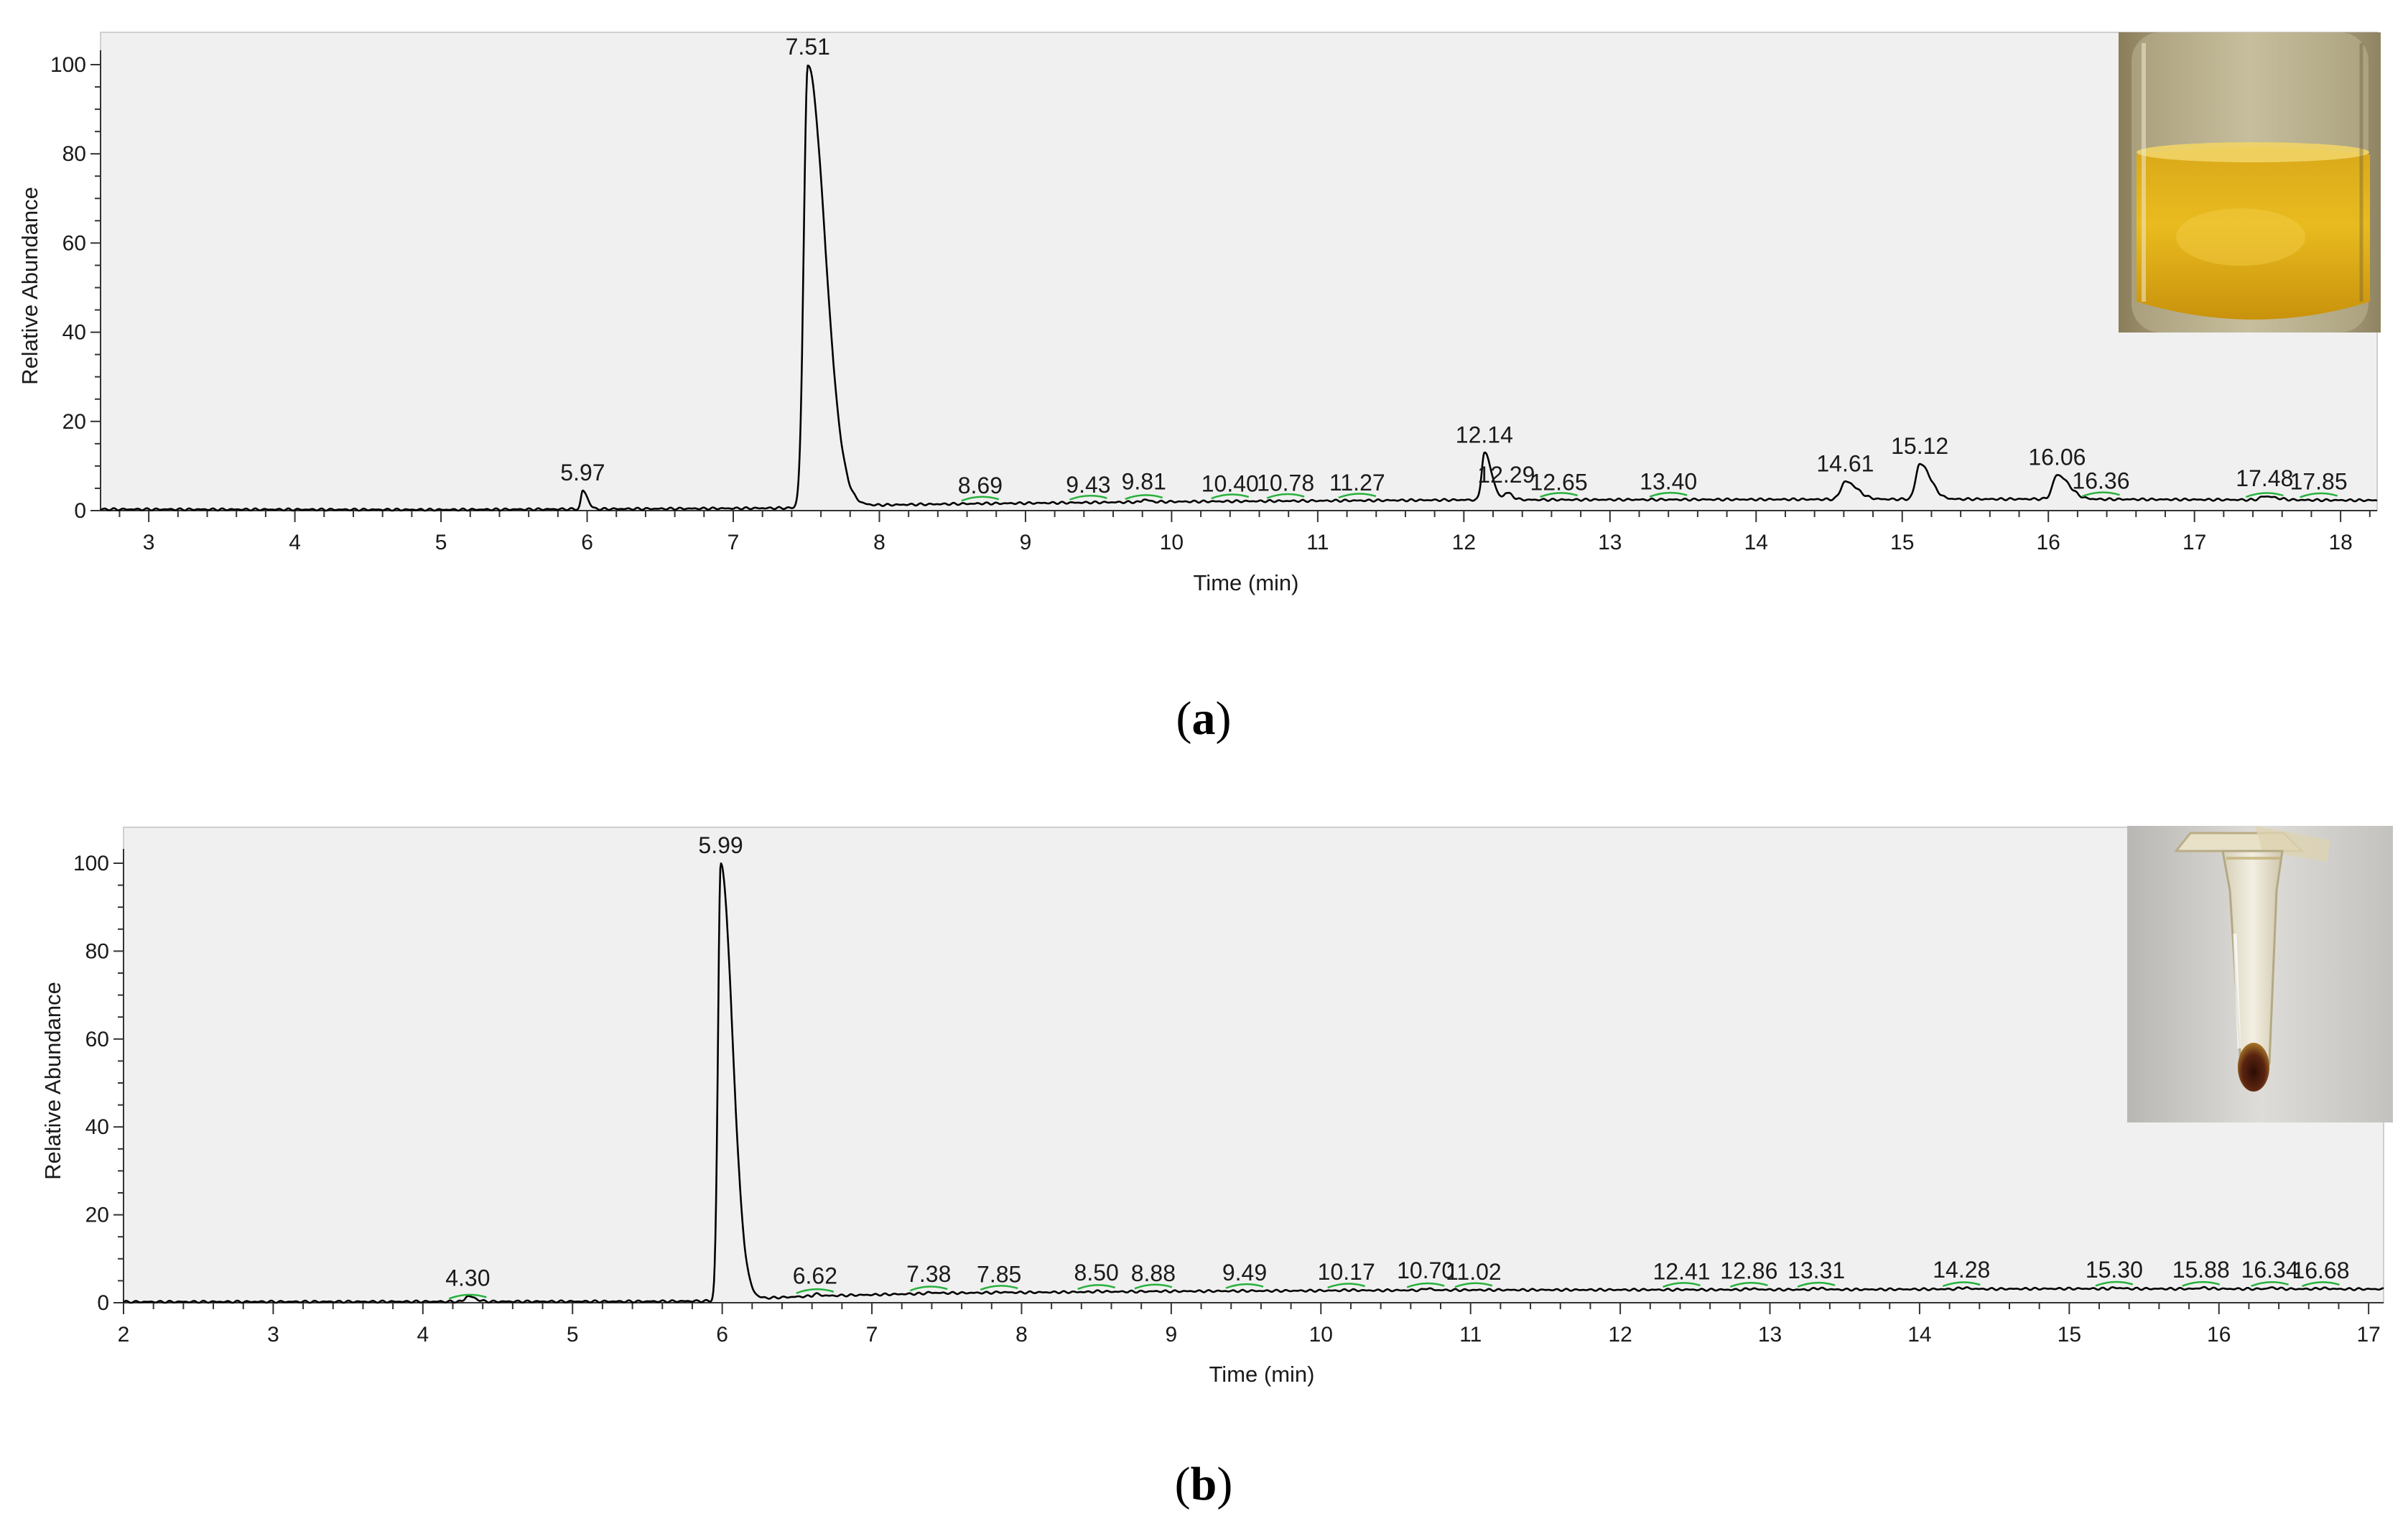 The height and width of the screenshot is (1539, 2408). Describe the element at coordinates (1321, 1335) in the screenshot. I see `x-tick-label: 10` at that location.